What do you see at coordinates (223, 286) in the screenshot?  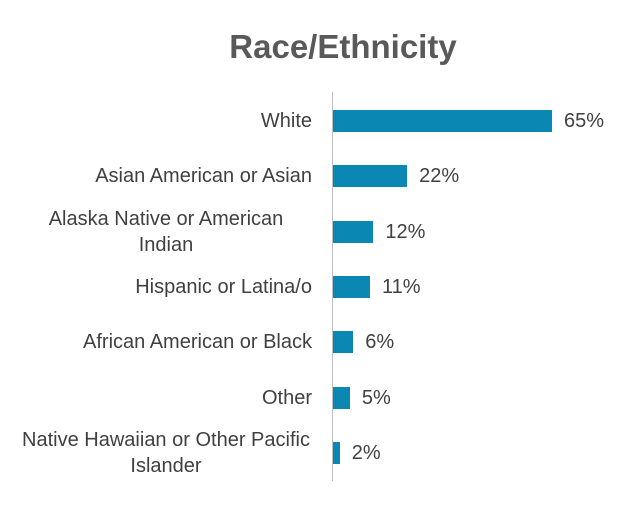 I see `category-label: Hispanic or Latina/o` at bounding box center [223, 286].